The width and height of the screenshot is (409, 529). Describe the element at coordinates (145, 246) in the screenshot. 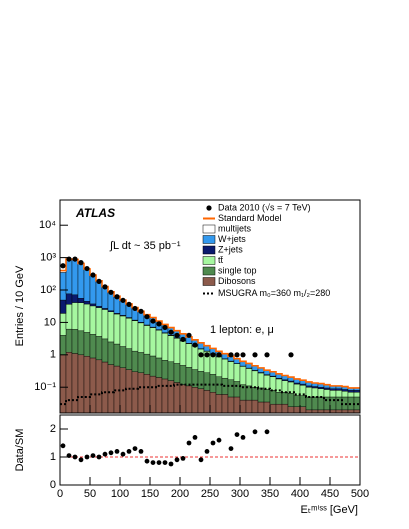

I see `lumi-label: ∫L dt ~ 35 pb⁻¹` at that location.